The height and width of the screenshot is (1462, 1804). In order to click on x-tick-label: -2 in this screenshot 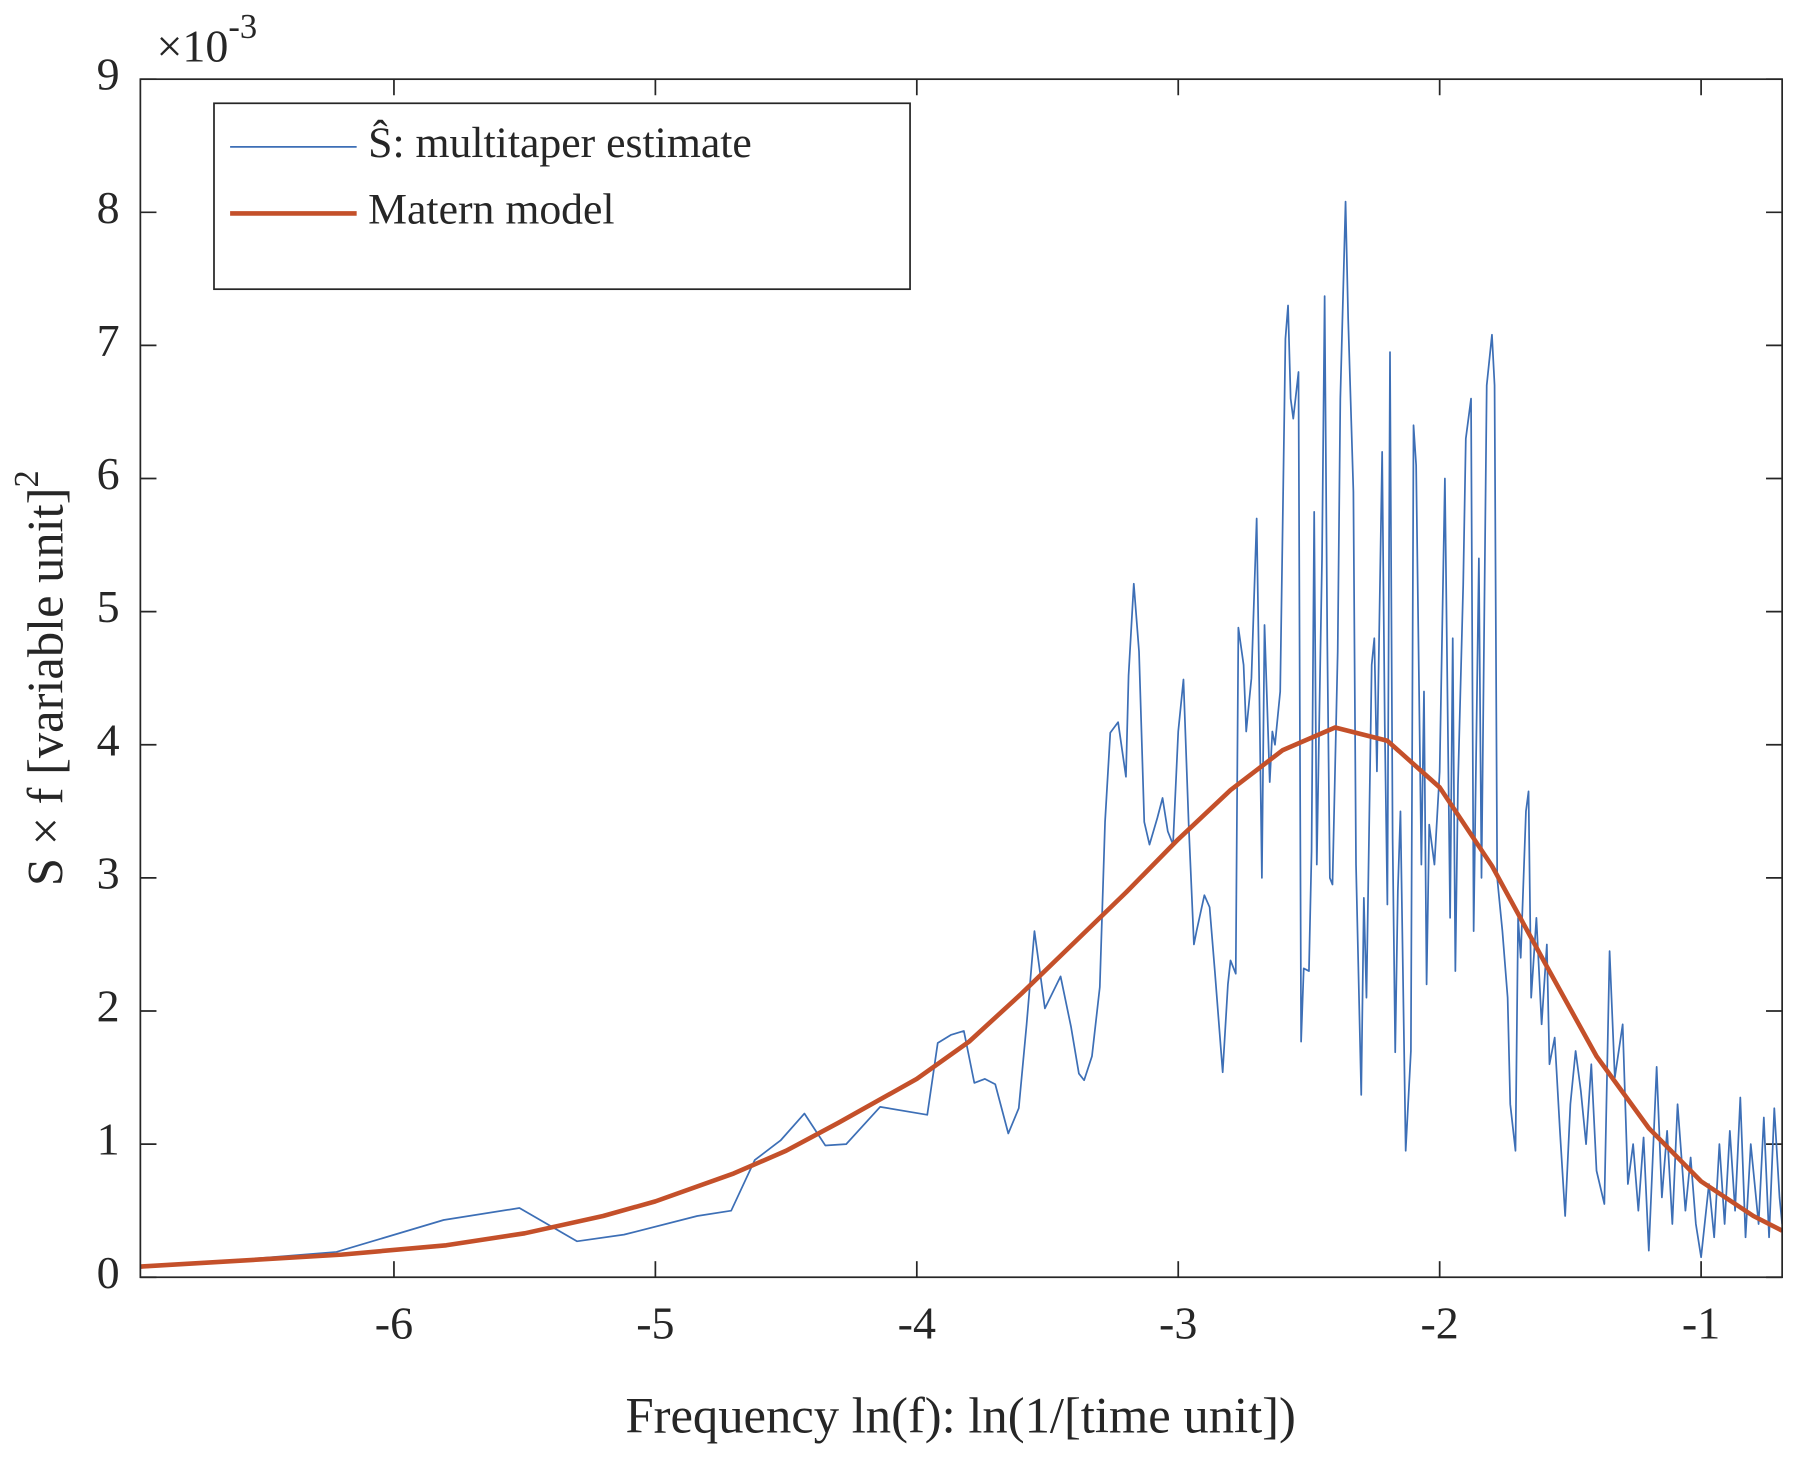, I will do `click(1440, 1322)`.